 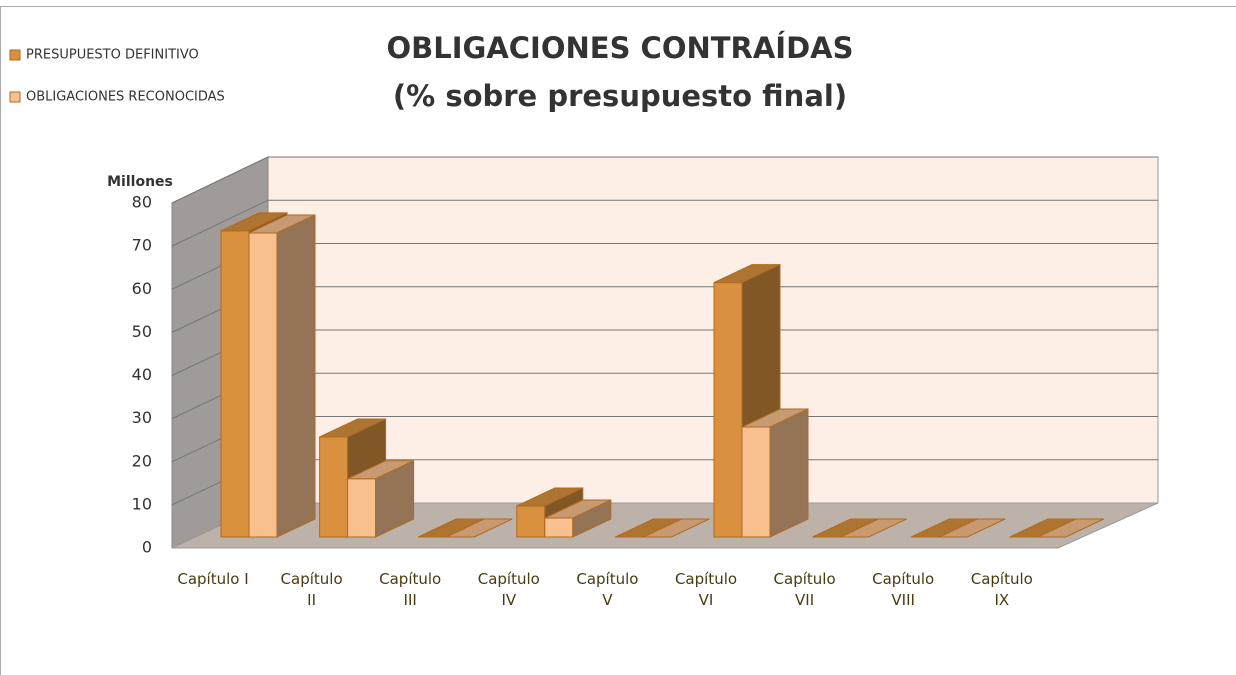 I want to click on x-tick-label: Capítulo IV, so click(x=508, y=589).